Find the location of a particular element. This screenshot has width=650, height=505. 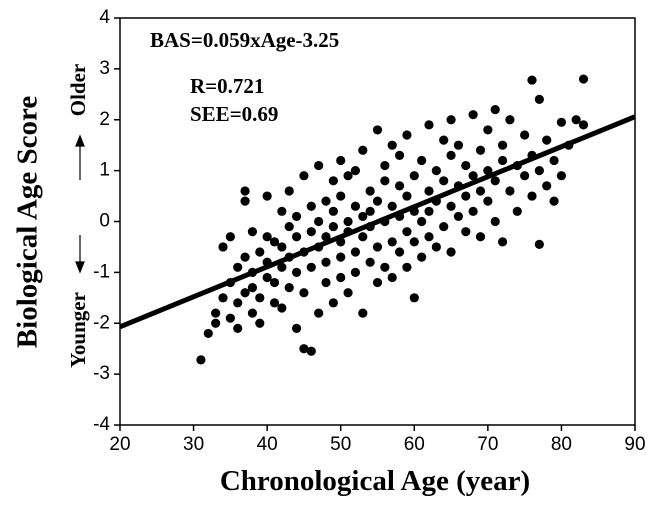

y-tick-label: 4 is located at coordinates (104, 17).